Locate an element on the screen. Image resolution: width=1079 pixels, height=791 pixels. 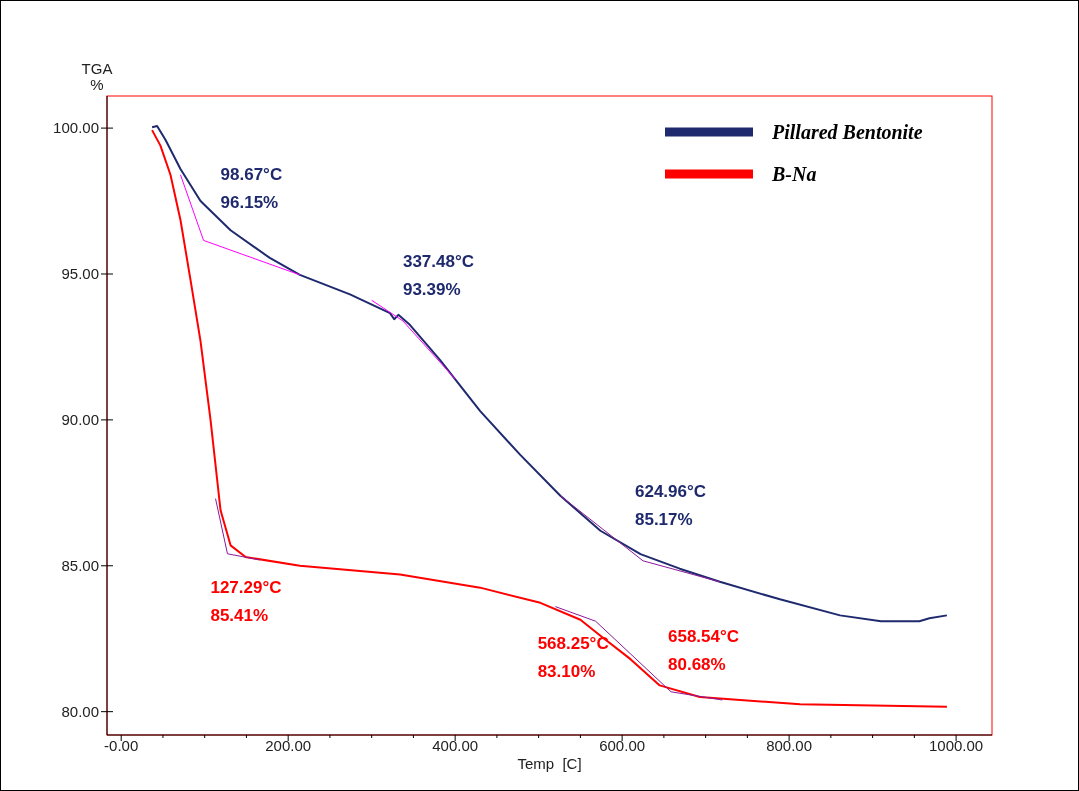
y-tick-label: 80.00 is located at coordinates (80, 711).